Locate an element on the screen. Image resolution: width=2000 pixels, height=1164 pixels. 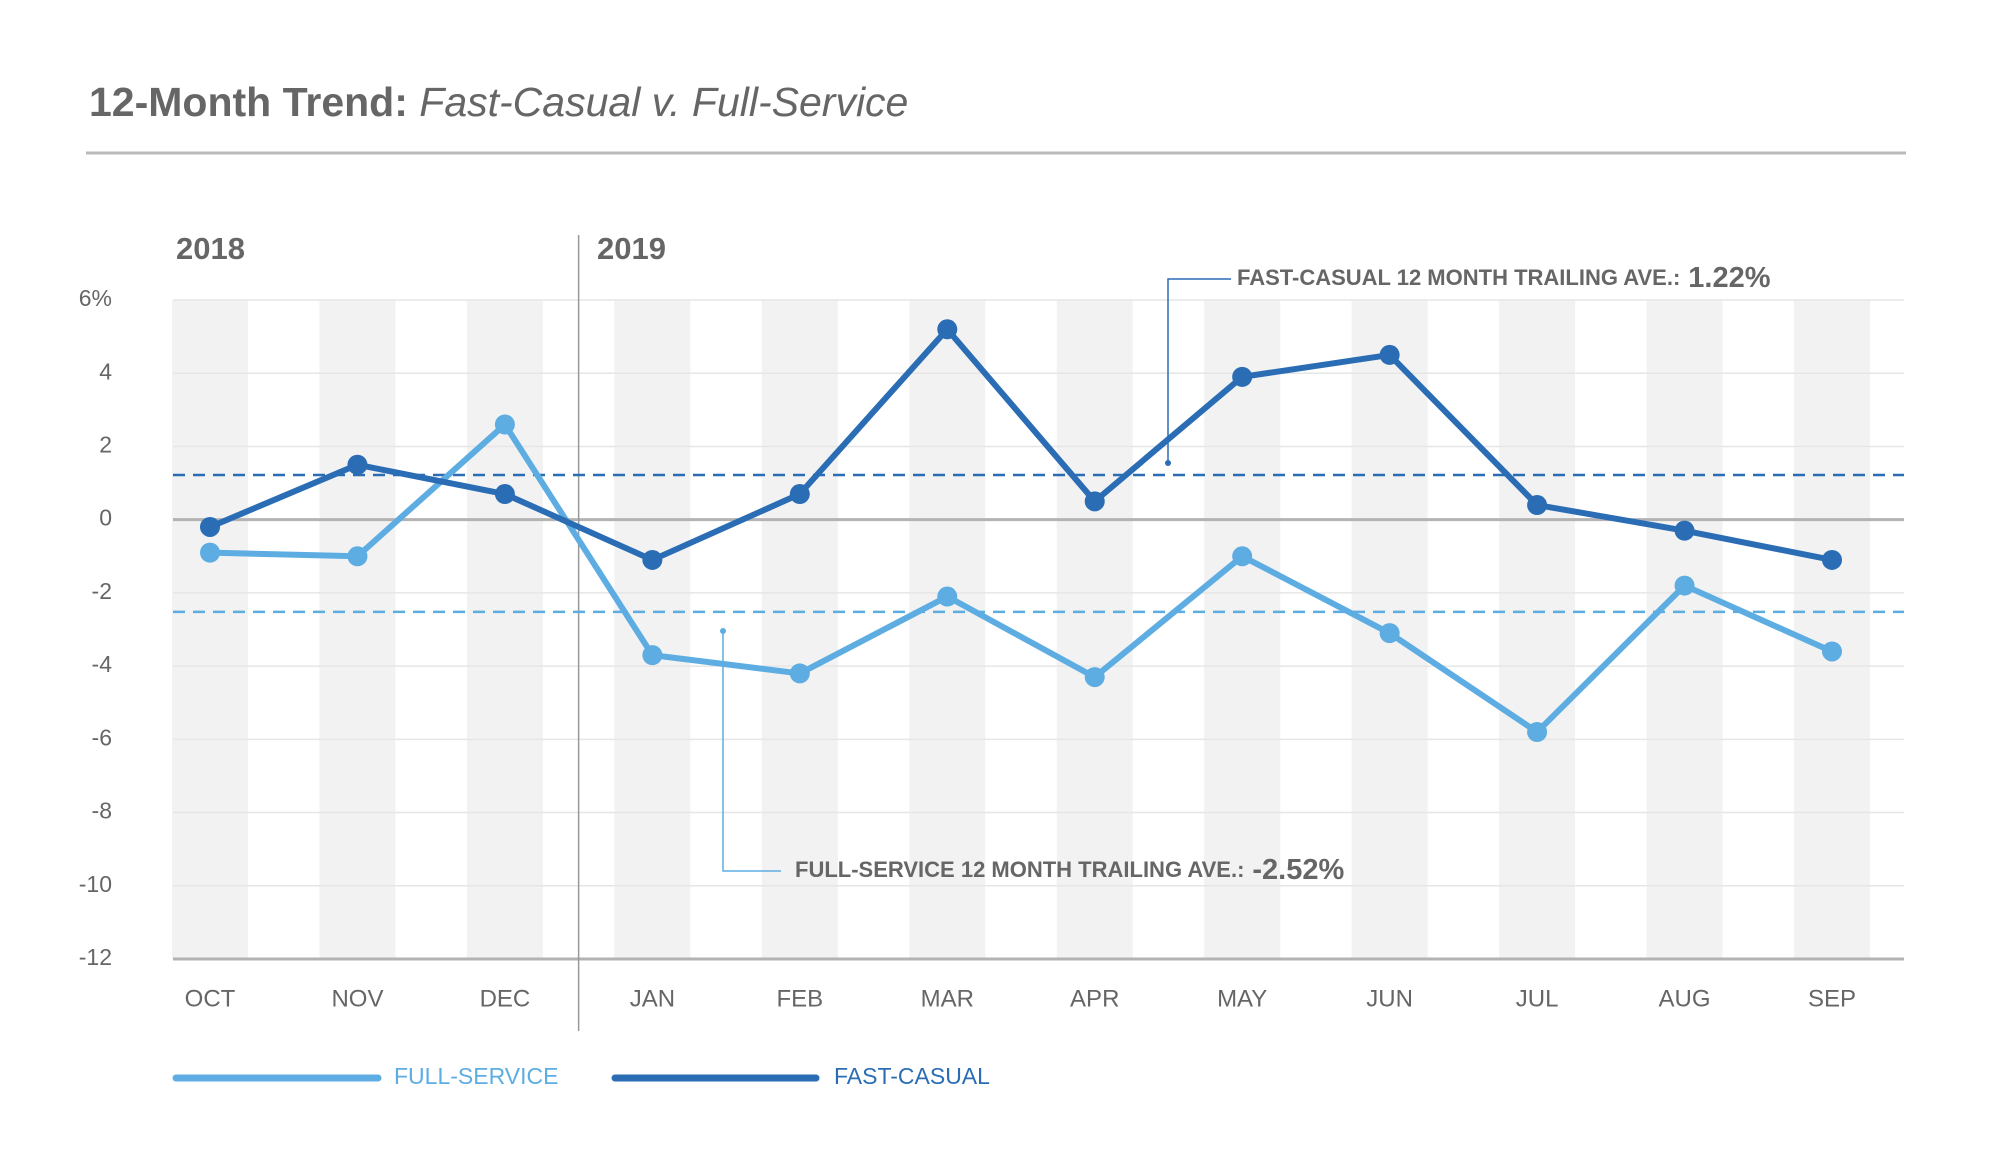
y-tick-label: -2 is located at coordinates (102, 591).